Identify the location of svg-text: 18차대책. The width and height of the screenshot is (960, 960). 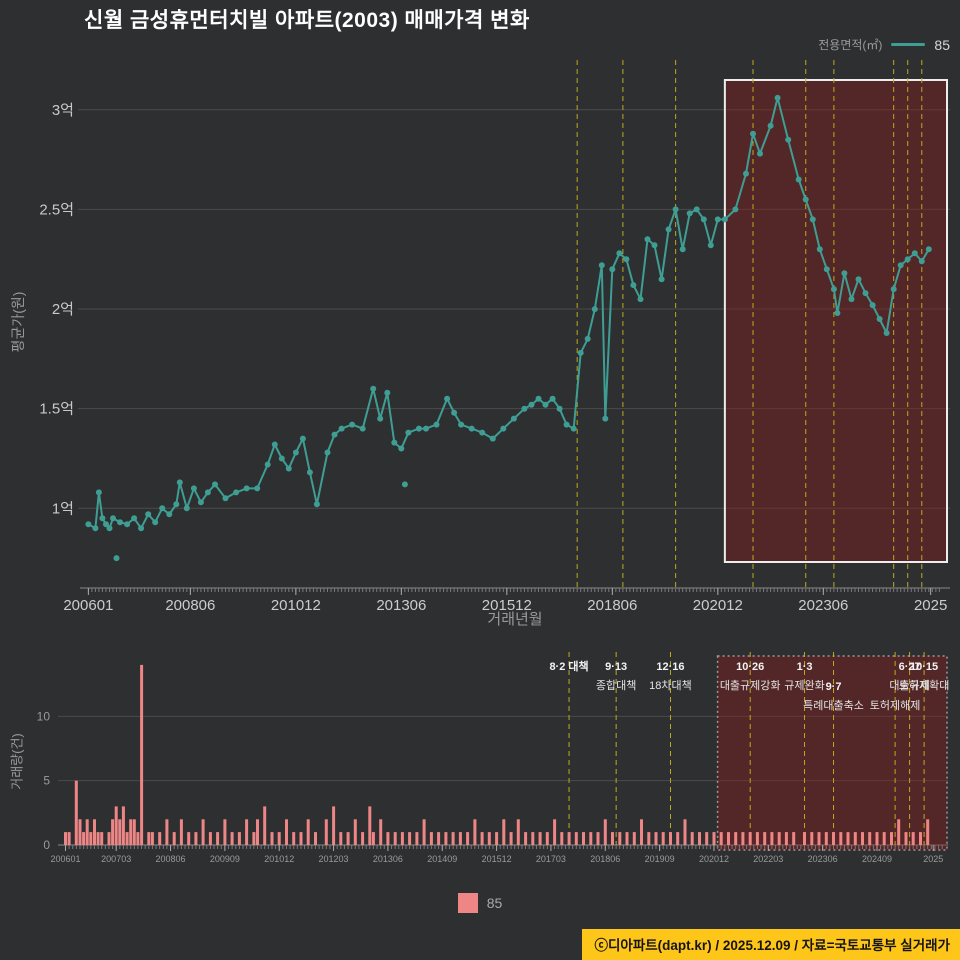
(670, 685).